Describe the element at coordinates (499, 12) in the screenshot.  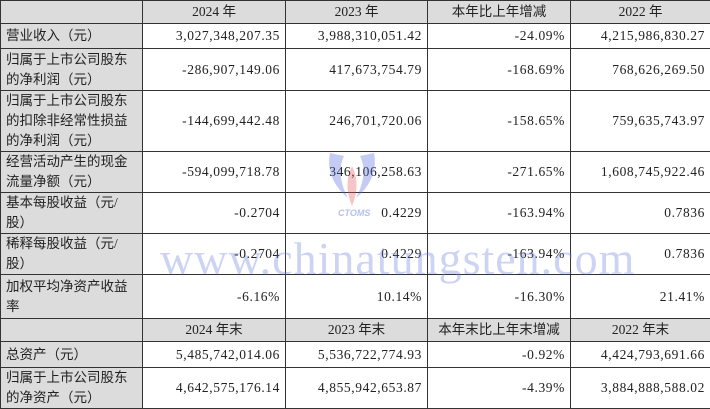
I see `column-header: 本年比上年增减` at that location.